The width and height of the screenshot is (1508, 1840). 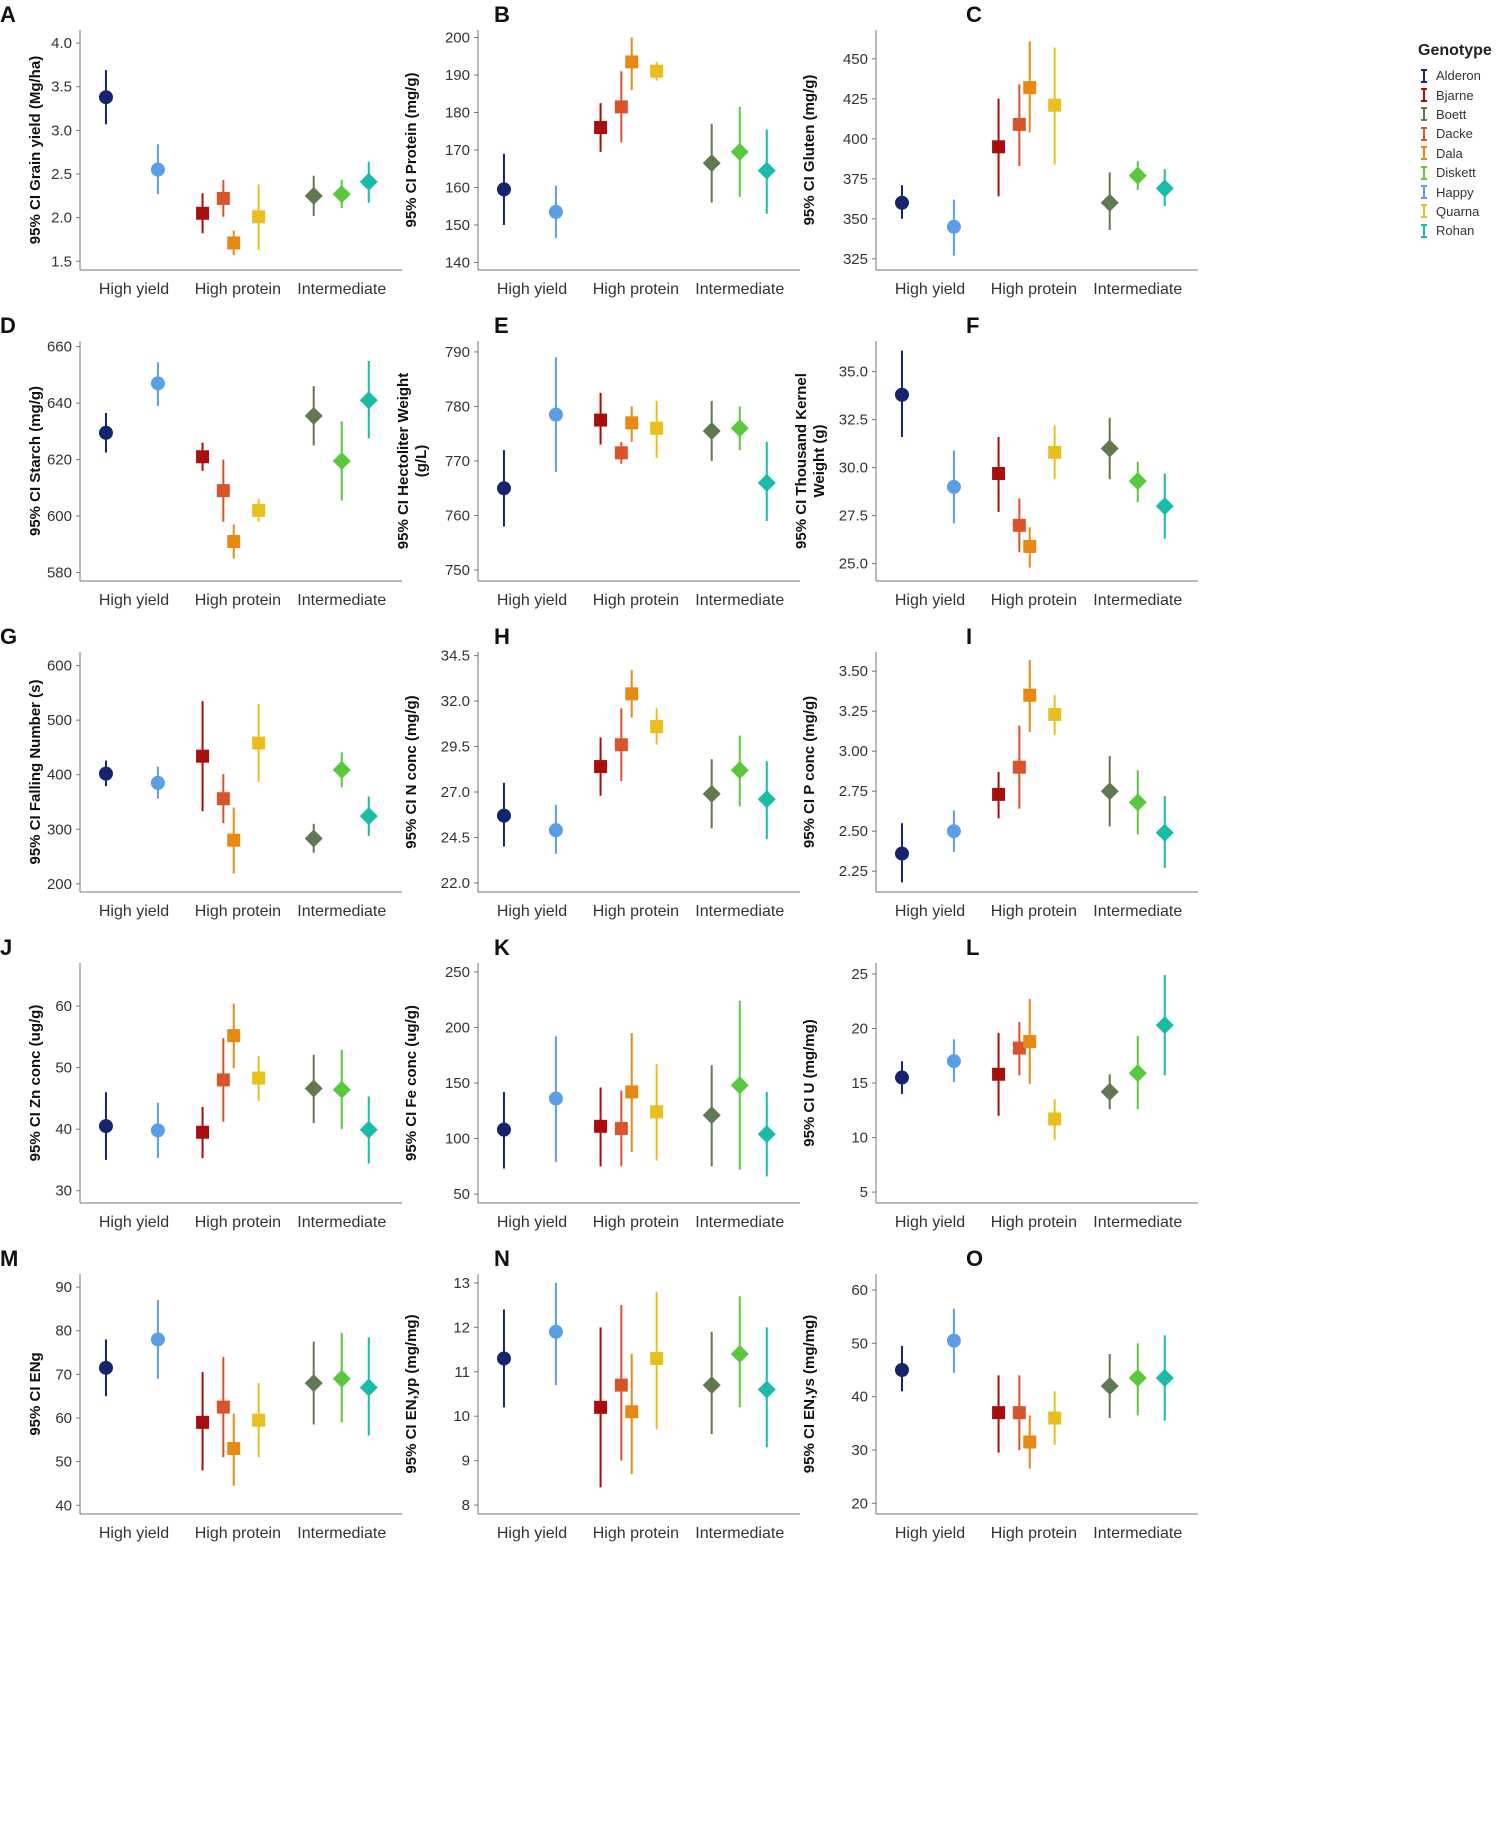 I want to click on y-tick-label: 29.5, so click(x=455, y=747).